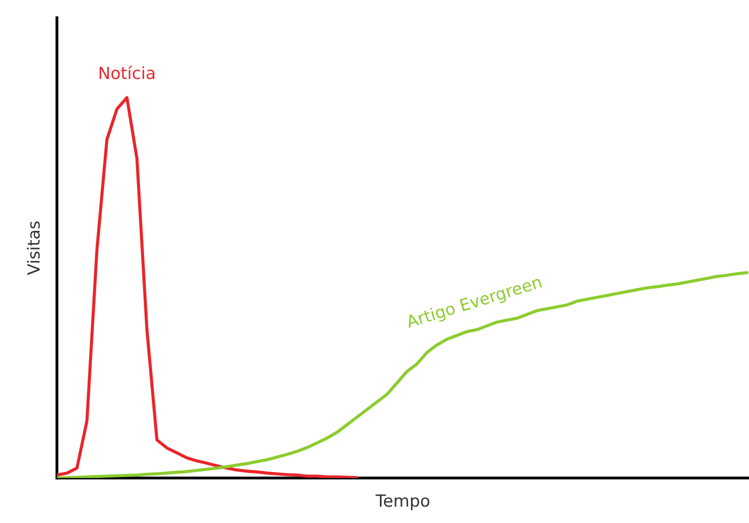 The width and height of the screenshot is (749, 523). Describe the element at coordinates (127, 73) in the screenshot. I see `series-label: Notícia` at that location.